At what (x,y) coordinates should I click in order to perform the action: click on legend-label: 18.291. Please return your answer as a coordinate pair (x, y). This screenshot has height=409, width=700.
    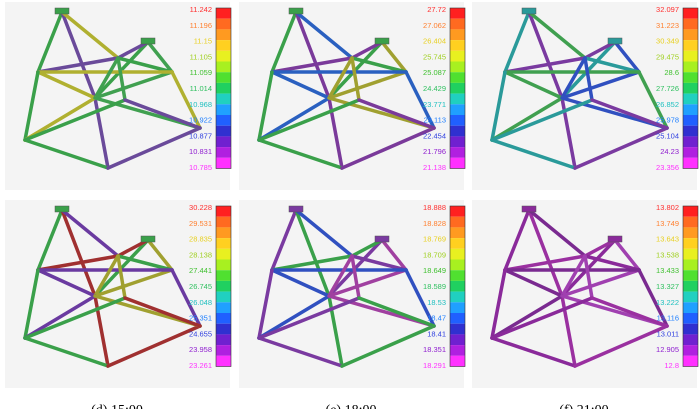
    Looking at the image, I should click on (434, 365).